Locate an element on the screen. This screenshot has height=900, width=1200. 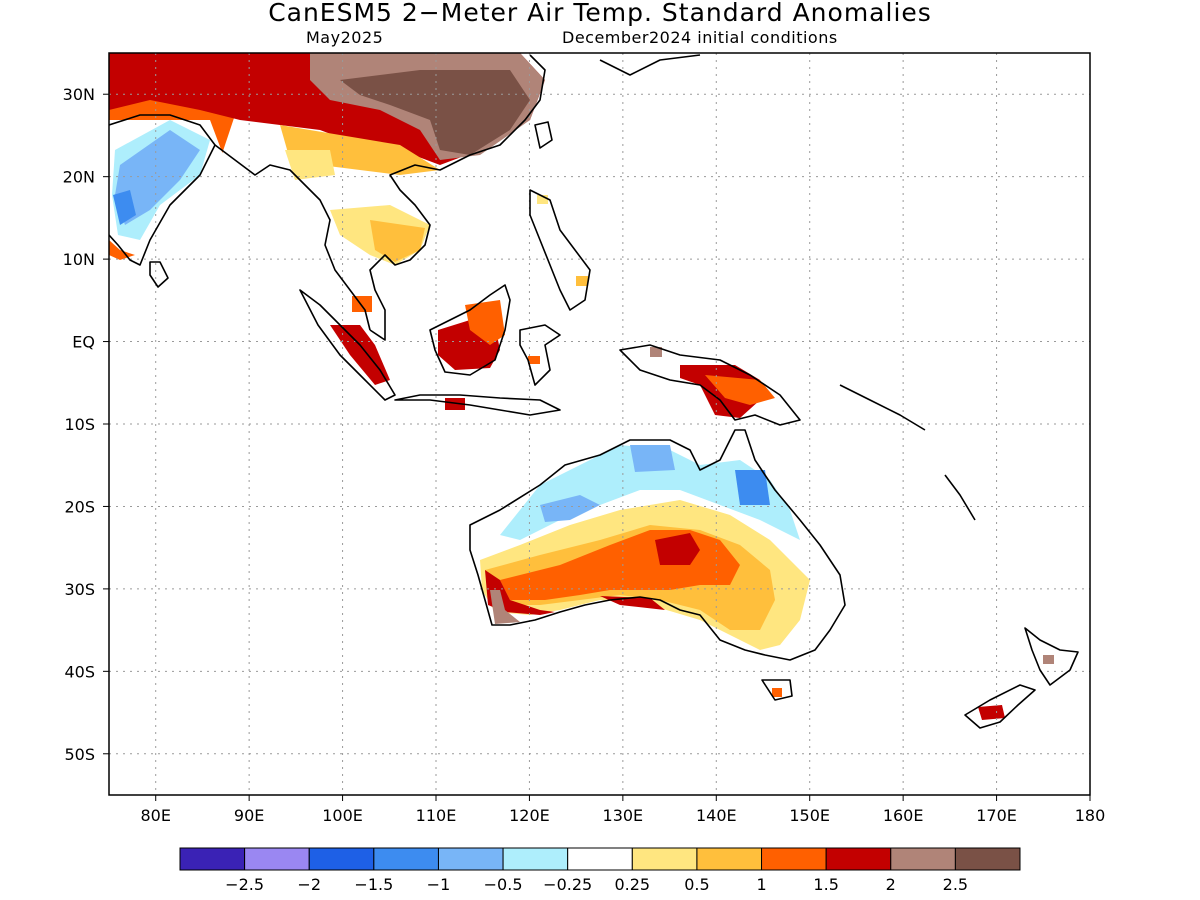
anomaly-australia-central-hot is located at coordinates (677, 549).